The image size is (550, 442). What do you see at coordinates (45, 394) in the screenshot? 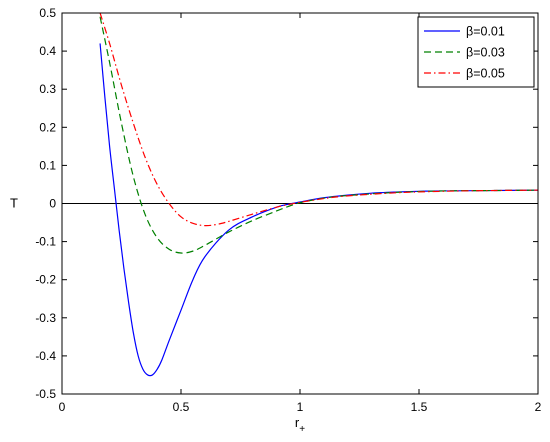
I see `y-tick-label: -0.5` at bounding box center [45, 394].